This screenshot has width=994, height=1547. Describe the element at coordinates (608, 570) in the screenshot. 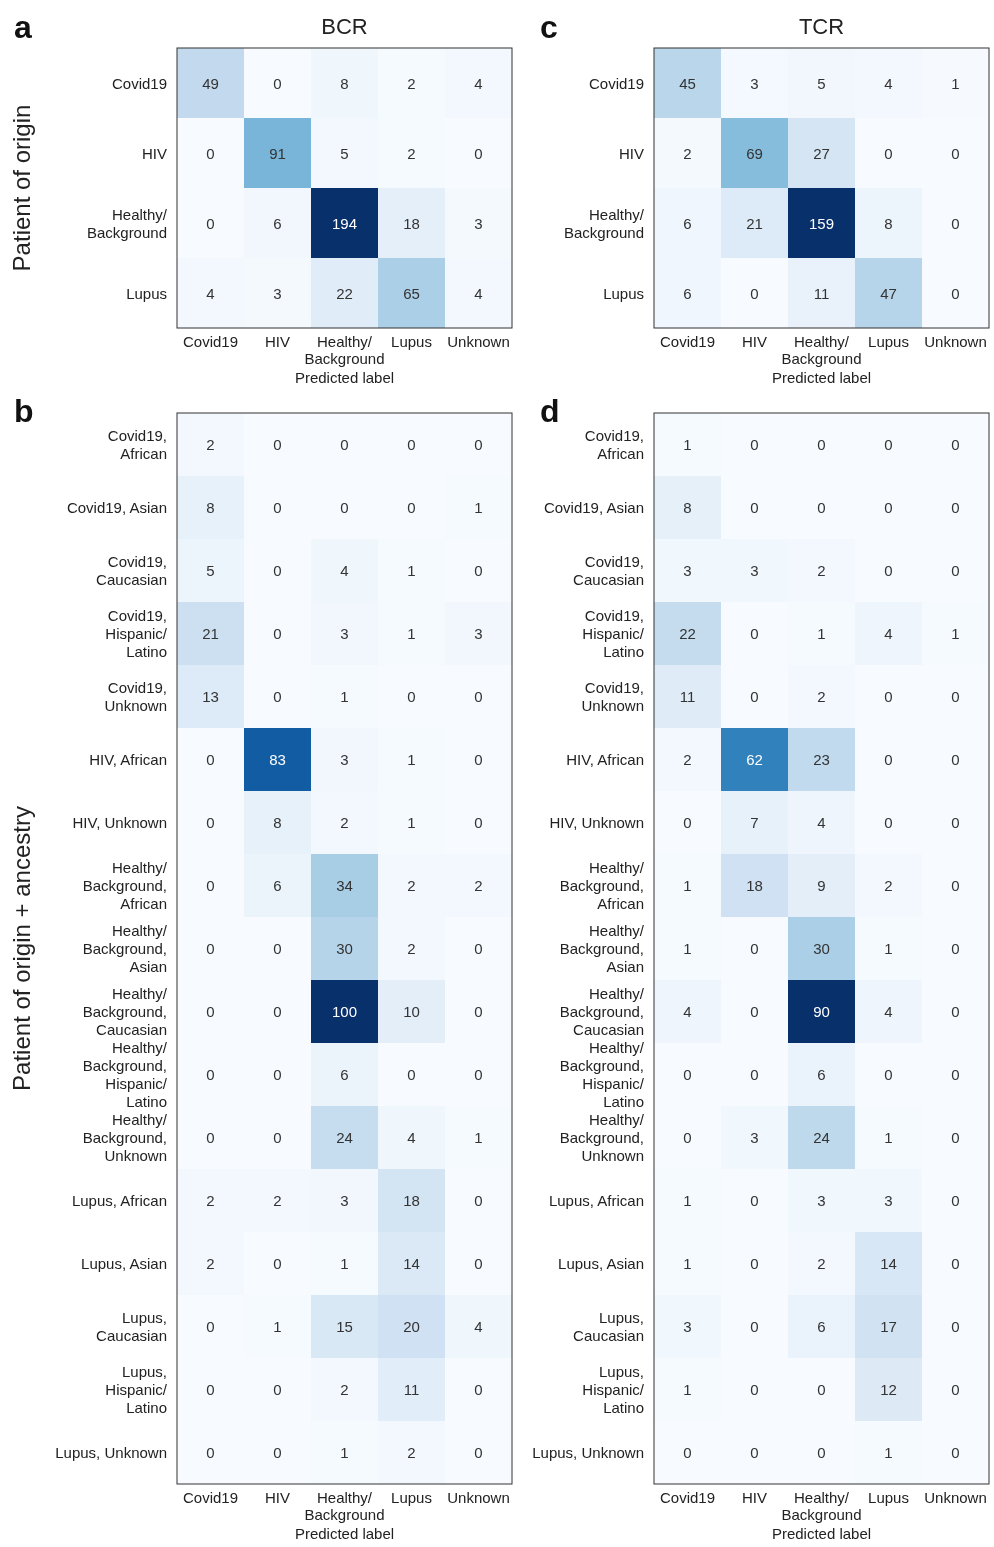

I see `y-tick-label: Covid19, Caucasian` at that location.